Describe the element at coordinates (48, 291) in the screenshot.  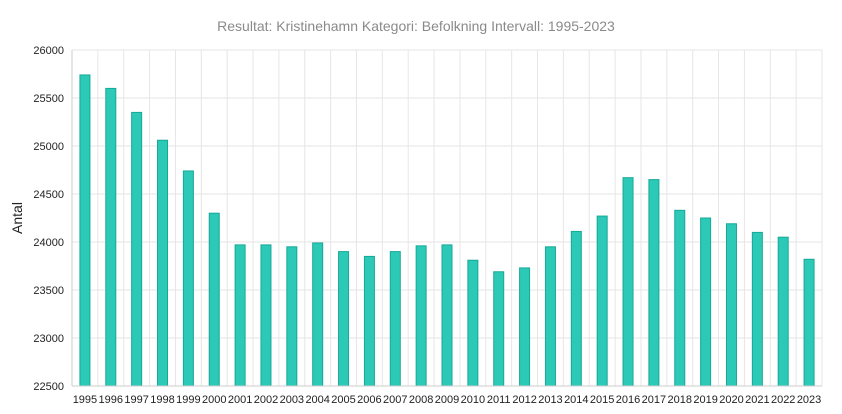
I see `y-tick-label: 23500` at that location.